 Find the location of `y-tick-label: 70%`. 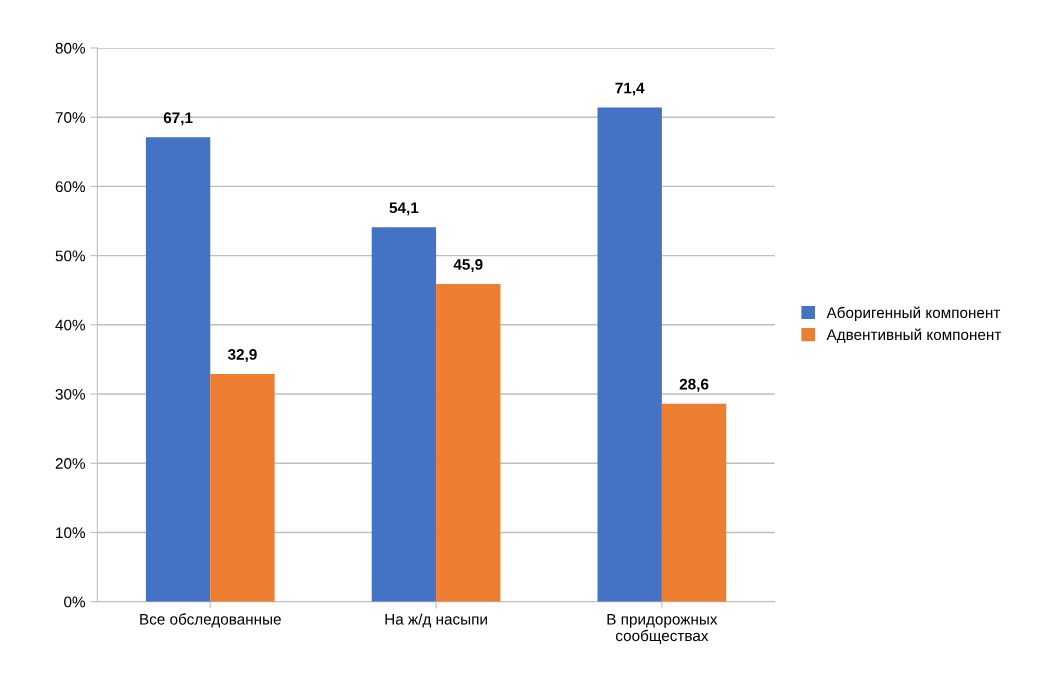

y-tick-label: 70% is located at coordinates (70, 117).